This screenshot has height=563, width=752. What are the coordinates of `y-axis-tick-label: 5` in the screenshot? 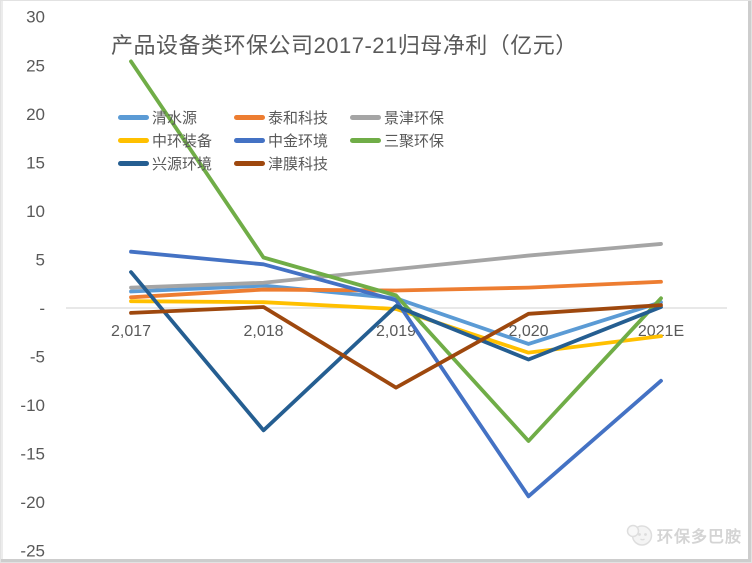 It's located at (40, 259).